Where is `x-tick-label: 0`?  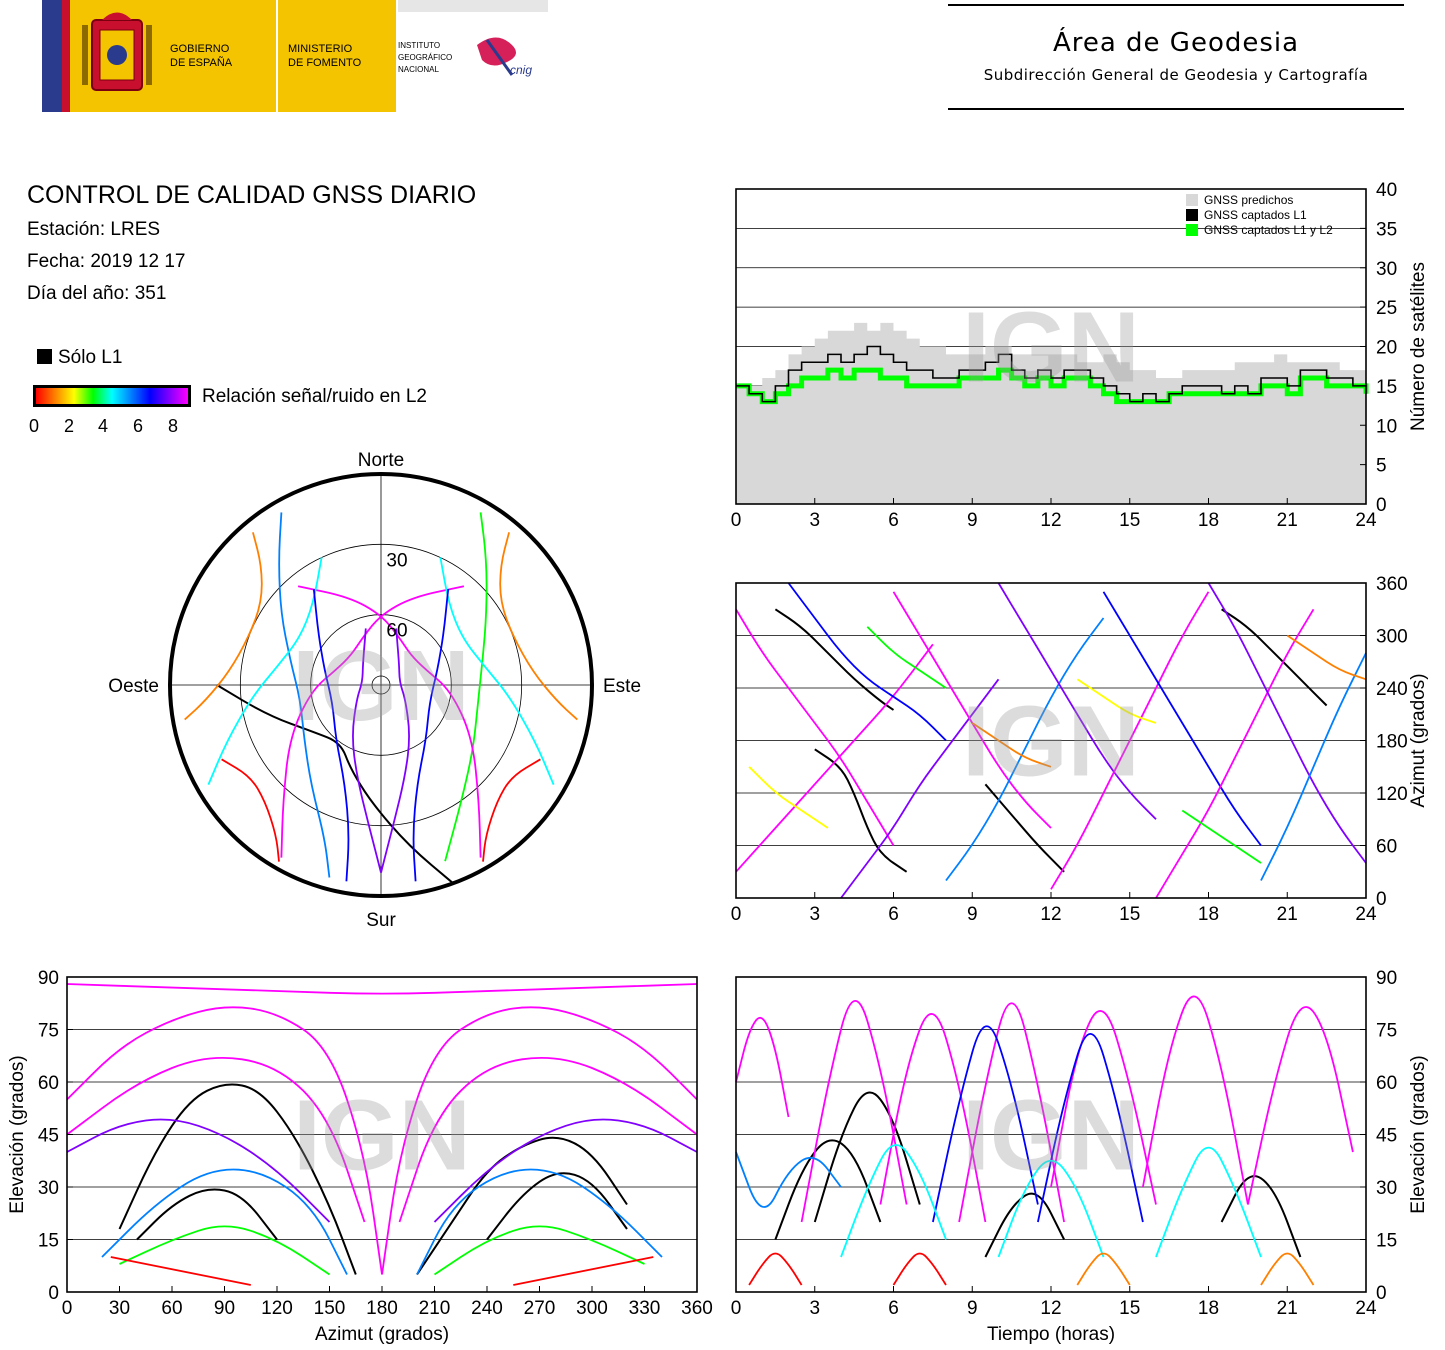
x-tick-label: 0 is located at coordinates (736, 1308).